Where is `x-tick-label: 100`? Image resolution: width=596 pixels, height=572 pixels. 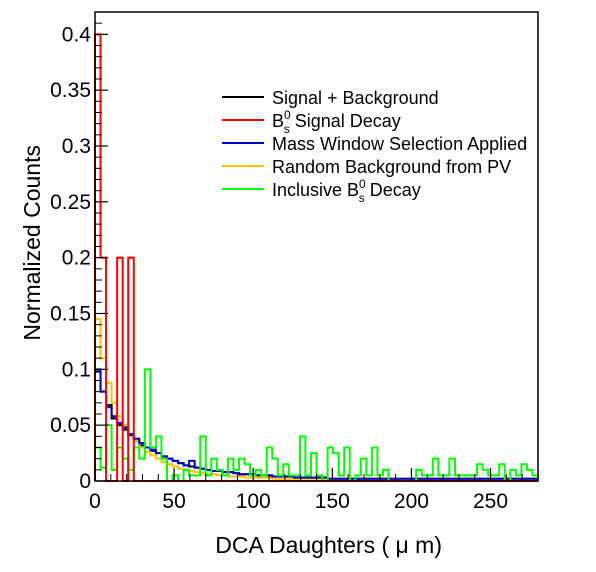 x-tick-label: 100 is located at coordinates (253, 501).